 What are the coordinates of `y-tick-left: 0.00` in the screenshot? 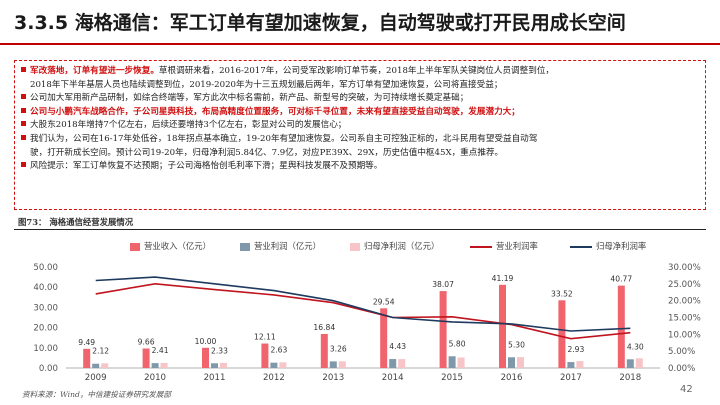 It's located at (48, 369).